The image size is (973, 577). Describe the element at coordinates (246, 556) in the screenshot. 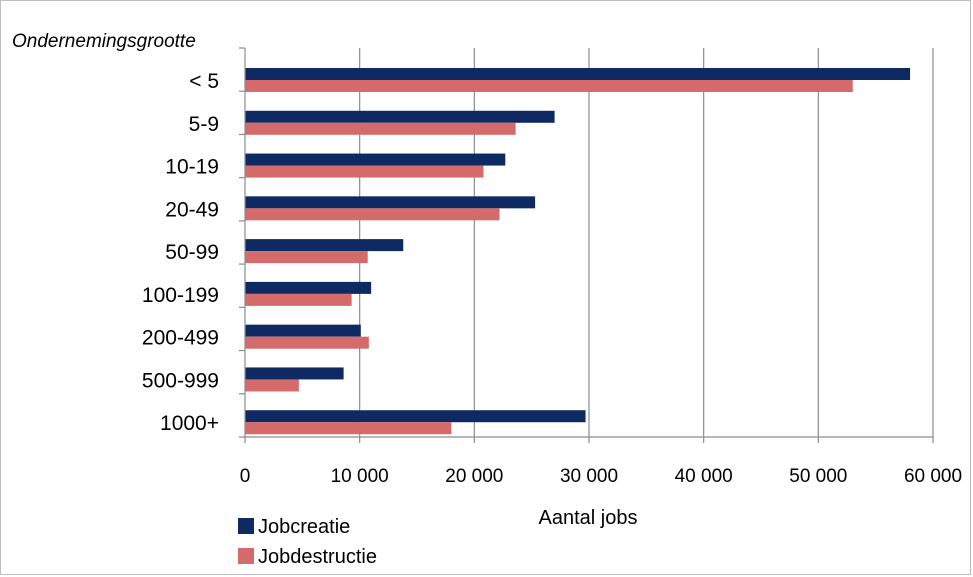

I see `legend-swatch-jobdestructie` at that location.